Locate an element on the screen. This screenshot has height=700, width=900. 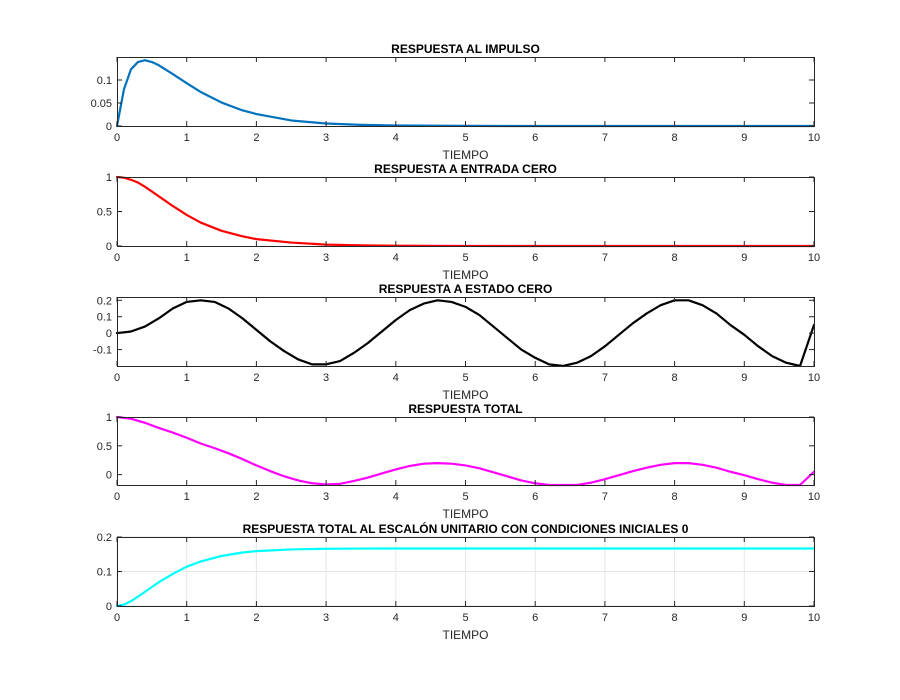
chart-title-respuesta-al-impulso: RESPUESTA AL IMPULSO is located at coordinates (465, 49).